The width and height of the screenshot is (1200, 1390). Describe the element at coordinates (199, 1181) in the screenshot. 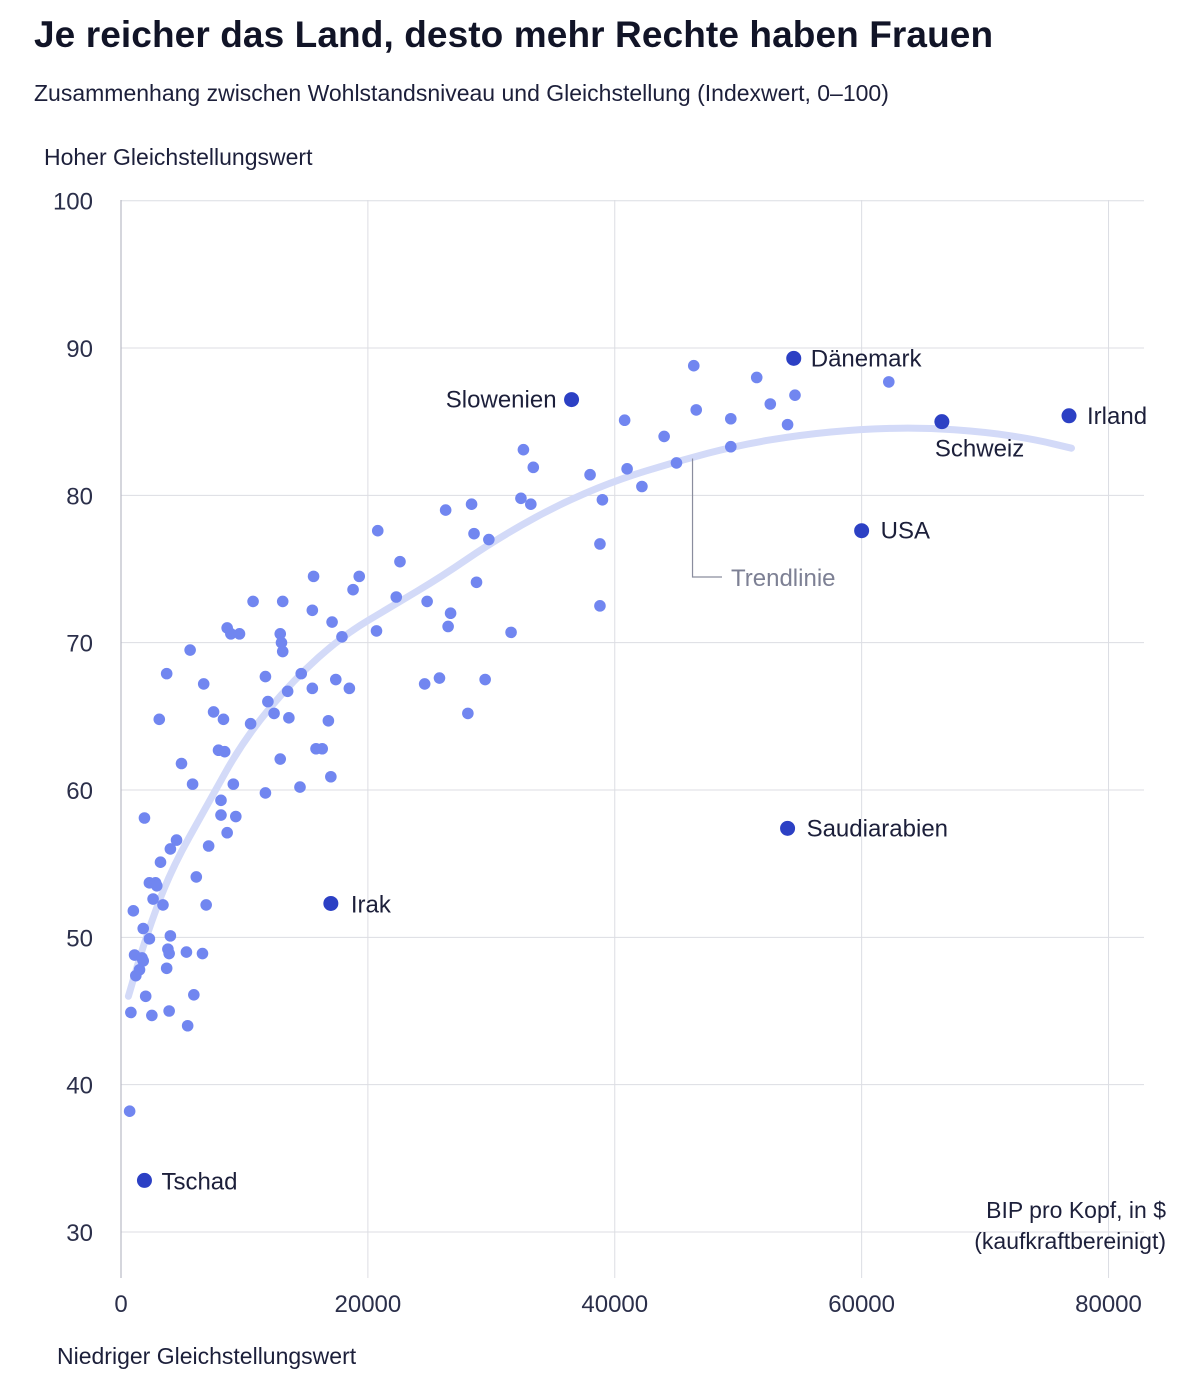

I see `label-tschad: Tschad` at that location.